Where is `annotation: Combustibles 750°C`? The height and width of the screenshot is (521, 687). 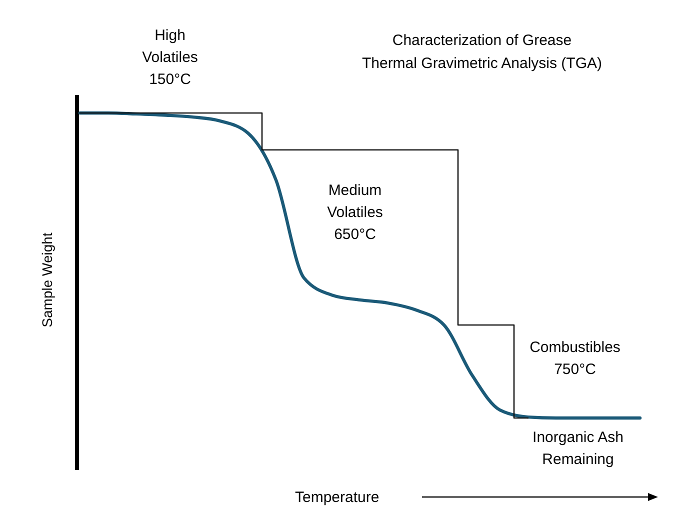 annotation: Combustibles 750°C is located at coordinates (575, 358).